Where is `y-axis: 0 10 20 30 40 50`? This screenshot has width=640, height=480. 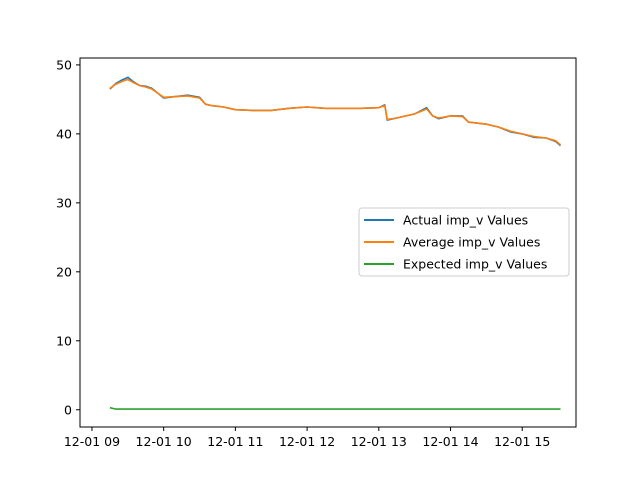 y-axis: 0 10 20 30 40 50 is located at coordinates (68, 237).